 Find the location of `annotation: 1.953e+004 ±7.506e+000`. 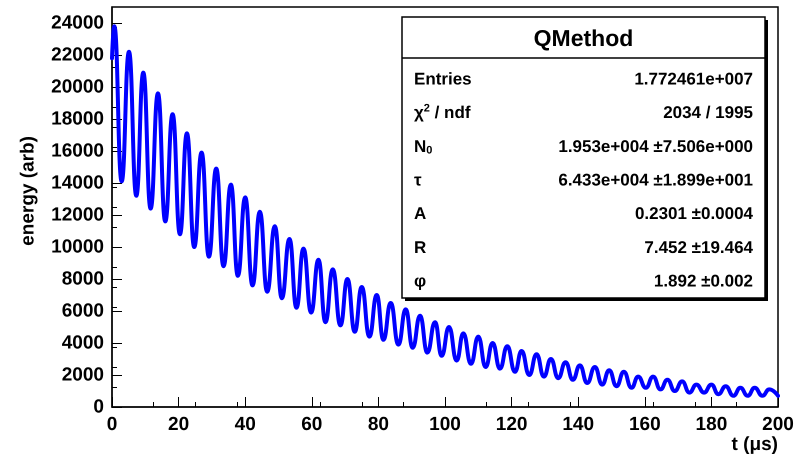

annotation: 1.953e+004 ±7.506e+000 is located at coordinates (655, 146).